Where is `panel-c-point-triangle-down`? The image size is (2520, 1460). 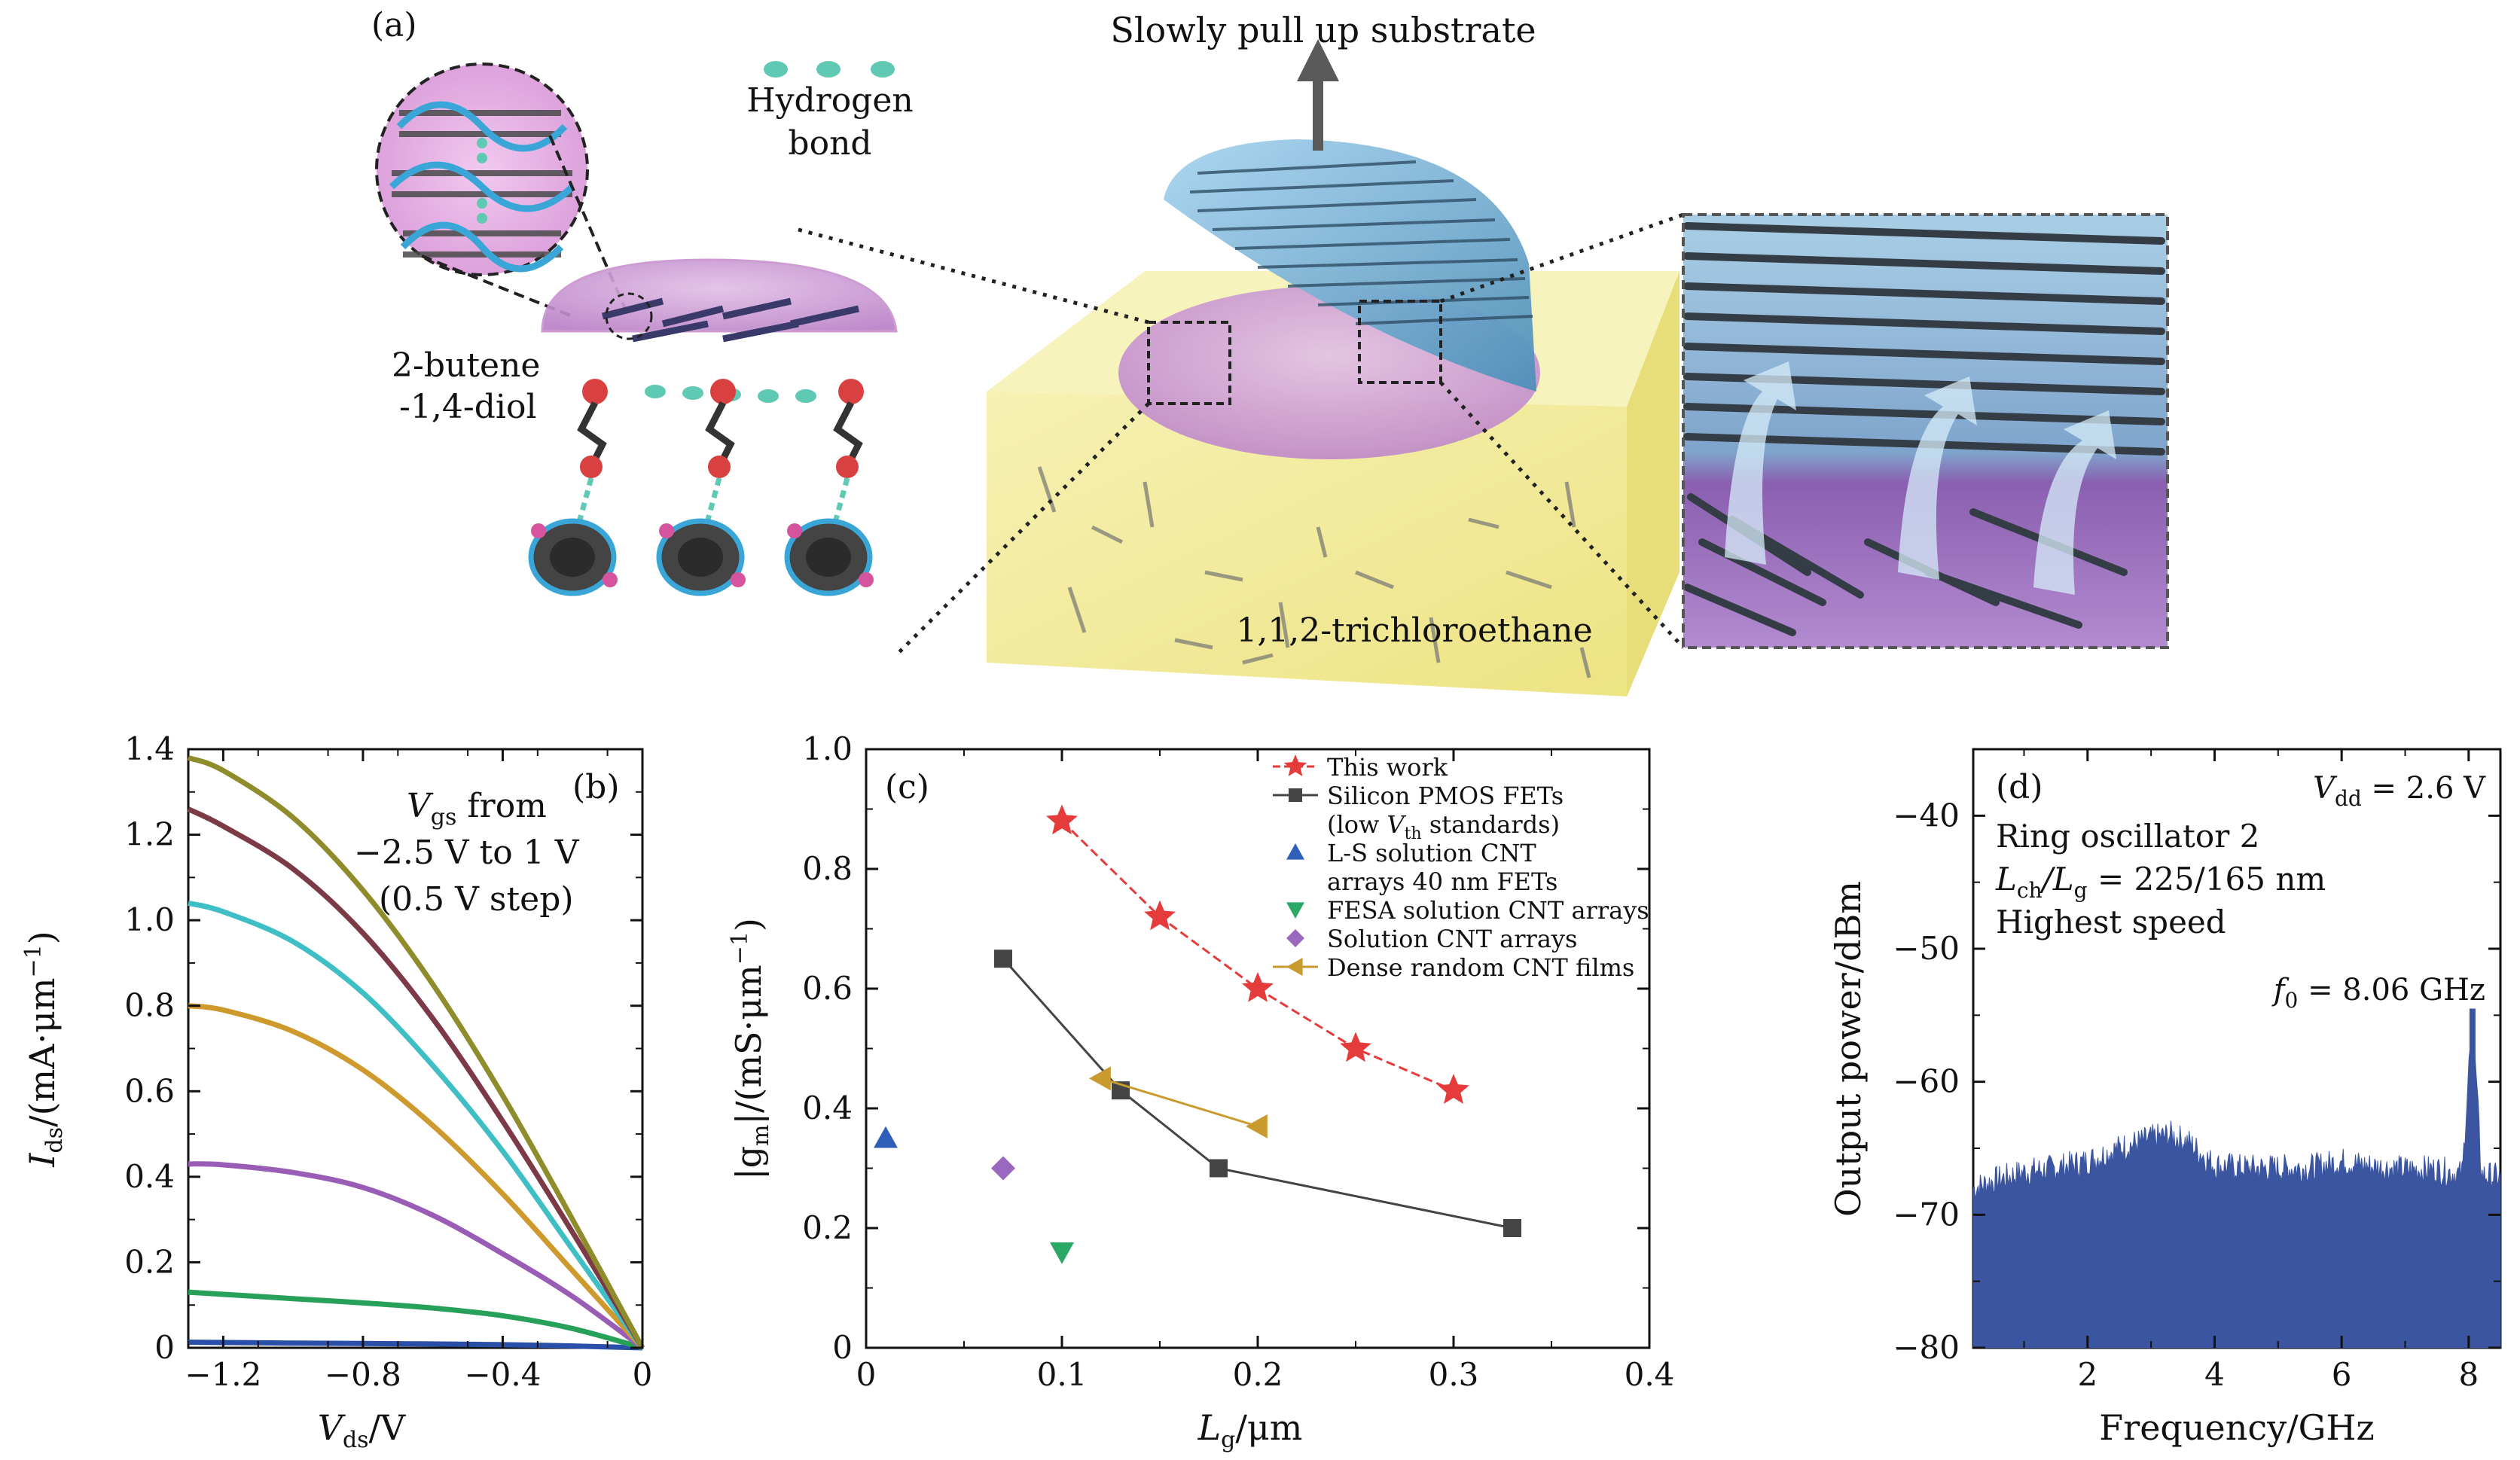 panel-c-point-triangle-down is located at coordinates (1062, 1253).